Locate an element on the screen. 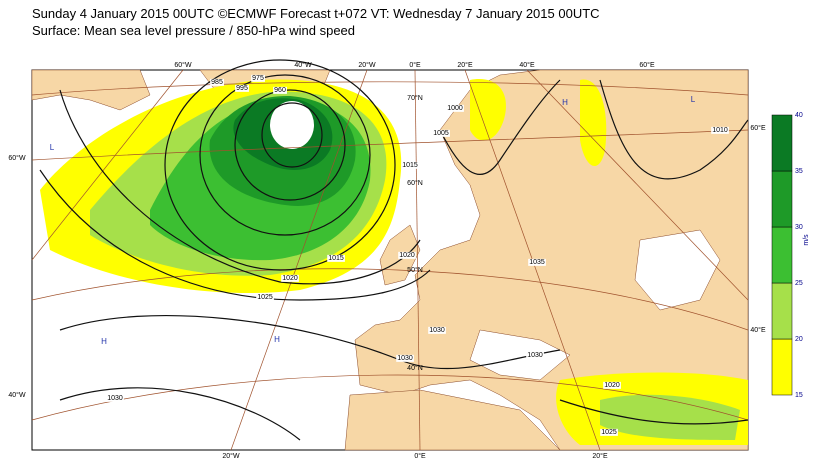 This screenshot has width=813, height=465. colorbar-unit: m/s is located at coordinates (806, 240).